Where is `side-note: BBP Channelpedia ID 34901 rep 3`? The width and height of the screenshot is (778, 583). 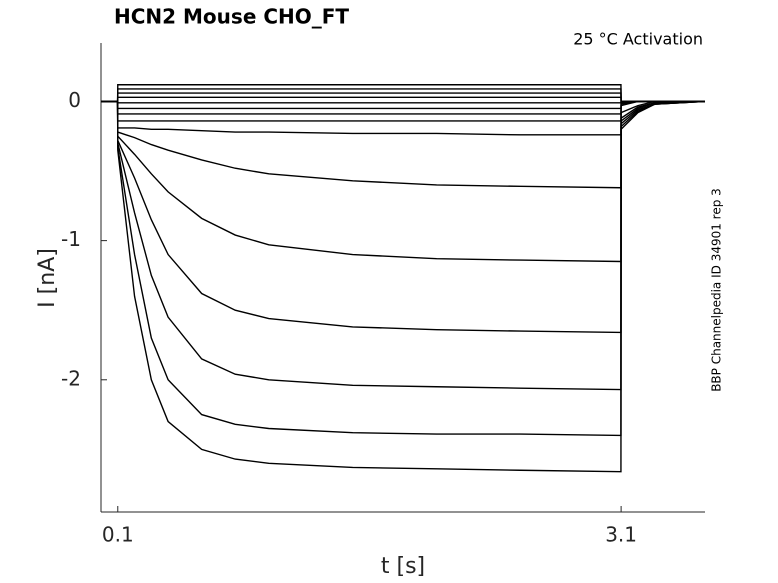
side-note: BBP Channelpedia ID 34901 rep 3 is located at coordinates (717, 290).